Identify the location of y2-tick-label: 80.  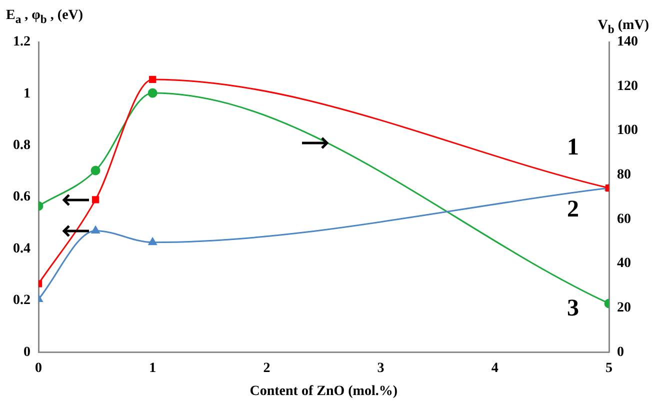
(624, 175).